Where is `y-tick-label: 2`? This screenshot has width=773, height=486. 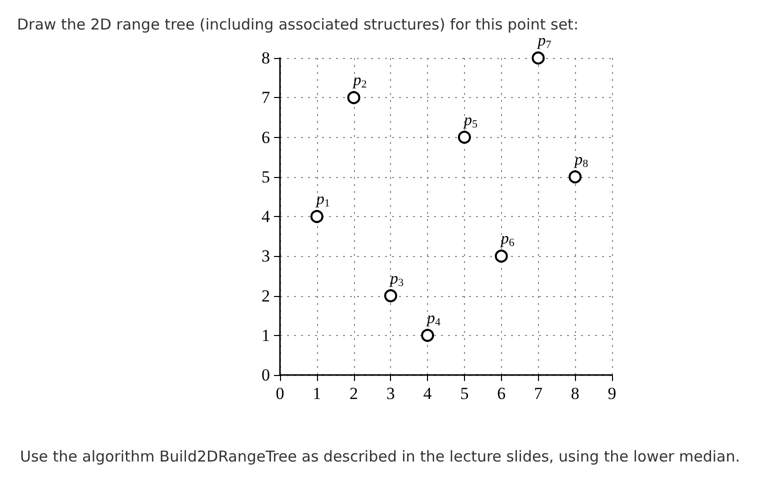
y-tick-label: 2 is located at coordinates (266, 296).